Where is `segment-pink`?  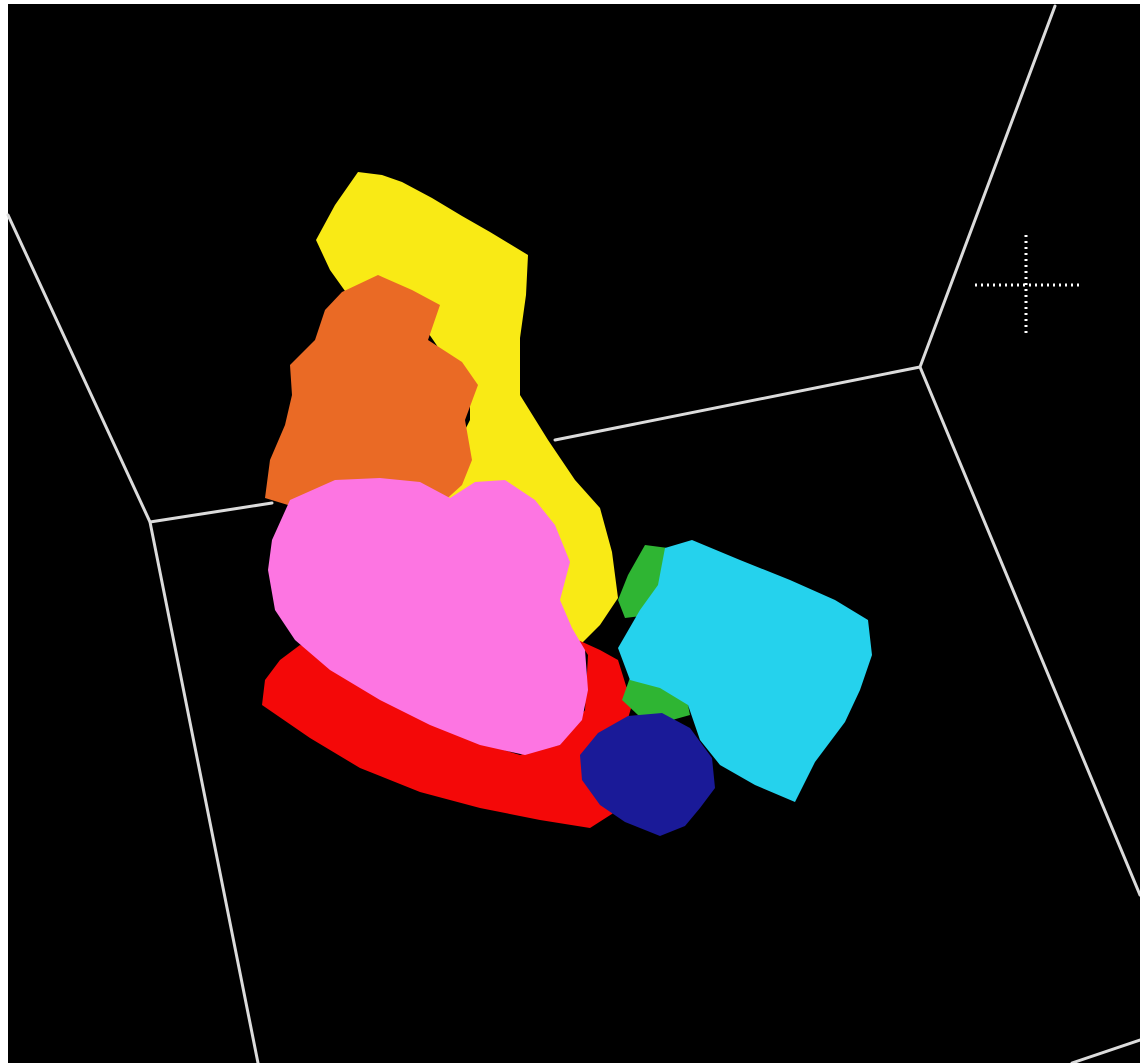 segment-pink is located at coordinates (428, 616).